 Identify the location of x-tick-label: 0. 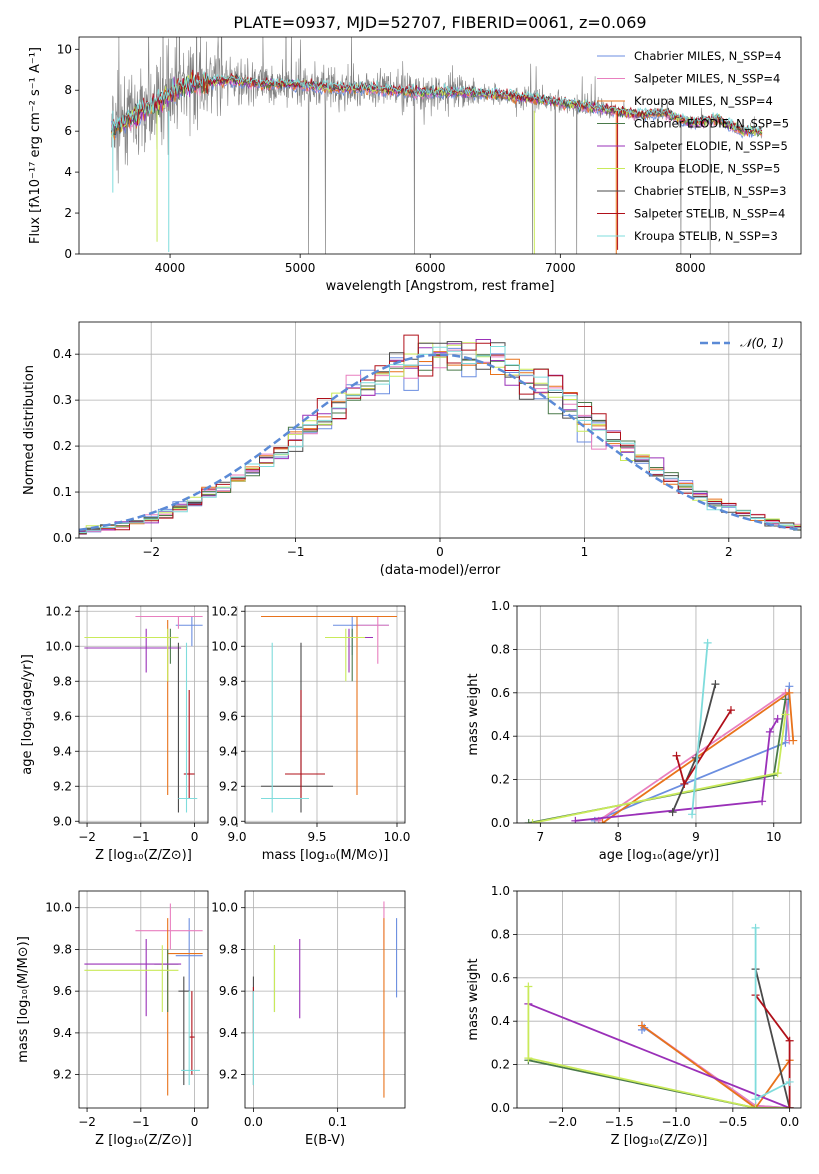
(195, 837).